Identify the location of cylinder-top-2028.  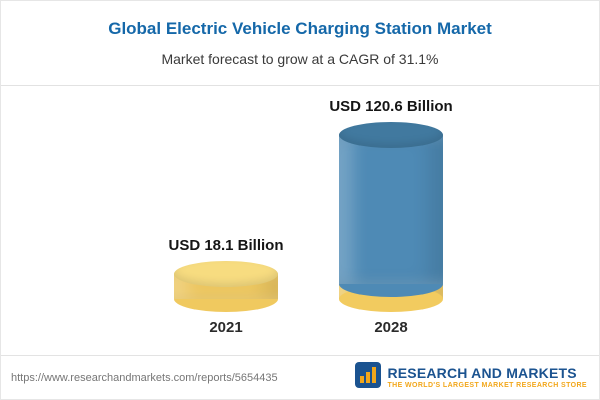
(391, 135).